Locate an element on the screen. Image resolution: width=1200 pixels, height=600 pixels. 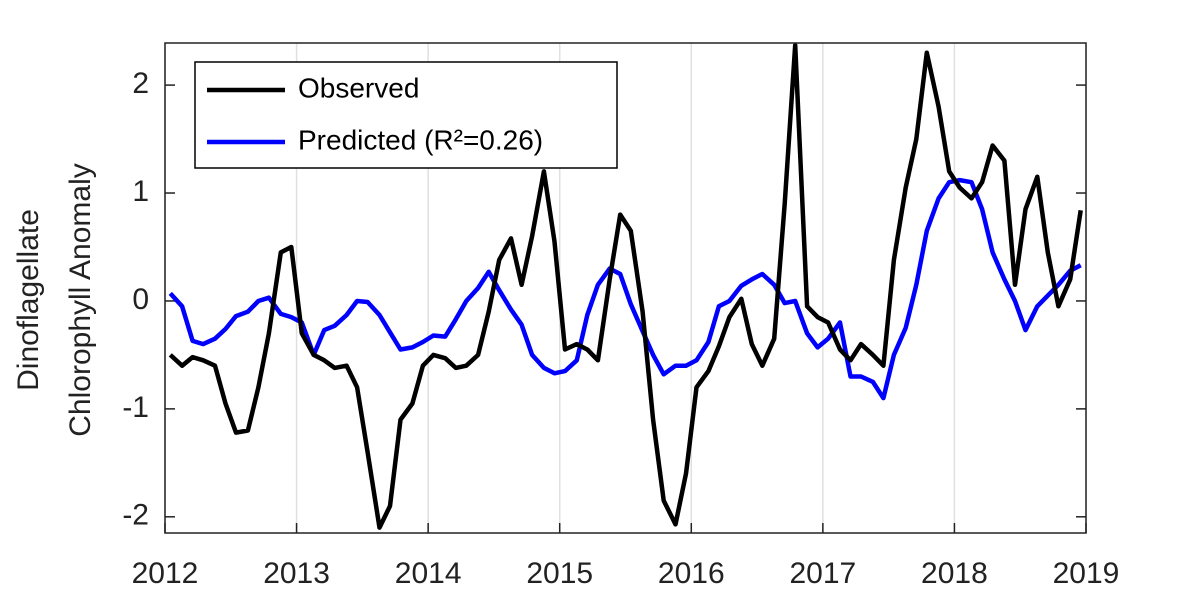
x-tick-label: 2012 is located at coordinates (165, 573).